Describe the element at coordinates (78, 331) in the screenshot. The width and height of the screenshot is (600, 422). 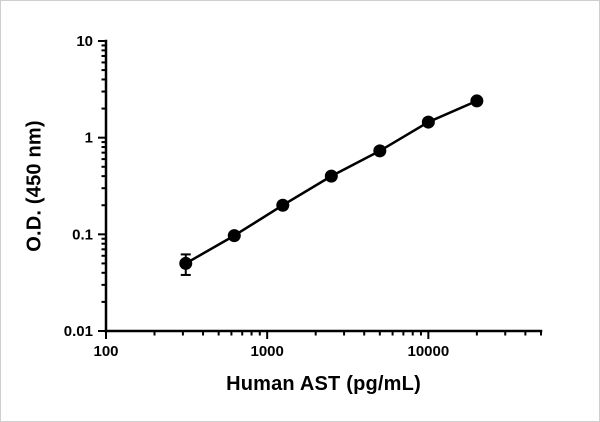
I see `y-tick-label: 0.01` at that location.